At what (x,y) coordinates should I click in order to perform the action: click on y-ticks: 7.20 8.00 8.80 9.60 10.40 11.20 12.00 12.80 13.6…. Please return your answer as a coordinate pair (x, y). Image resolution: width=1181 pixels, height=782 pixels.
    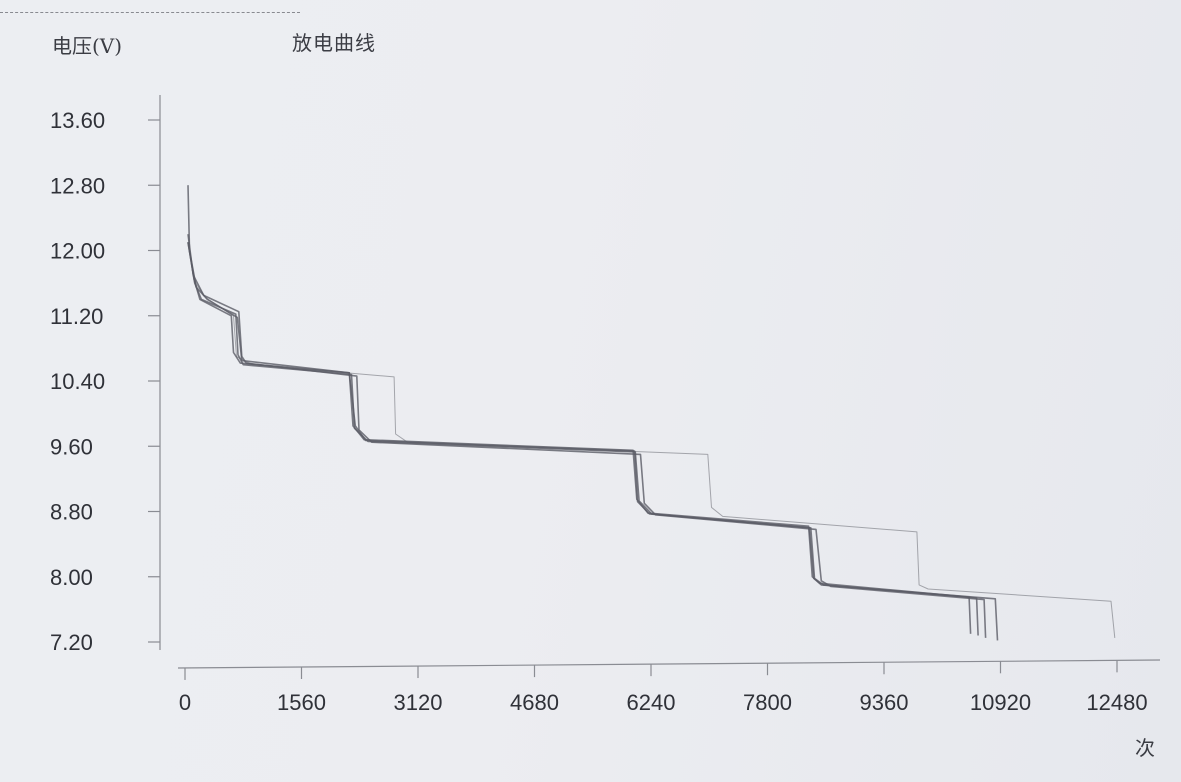
    Looking at the image, I should click on (105, 381).